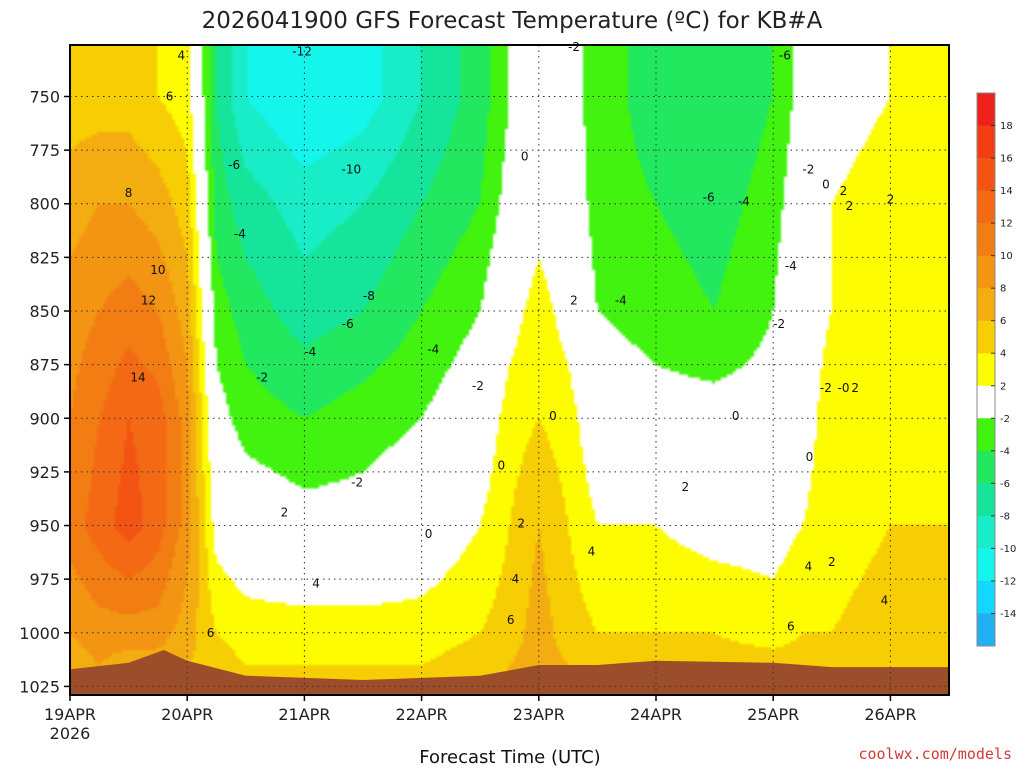 Image resolution: width=1024 pixels, height=768 pixels. What do you see at coordinates (1005, 451) in the screenshot?
I see `colorbar-label: -4` at bounding box center [1005, 451].